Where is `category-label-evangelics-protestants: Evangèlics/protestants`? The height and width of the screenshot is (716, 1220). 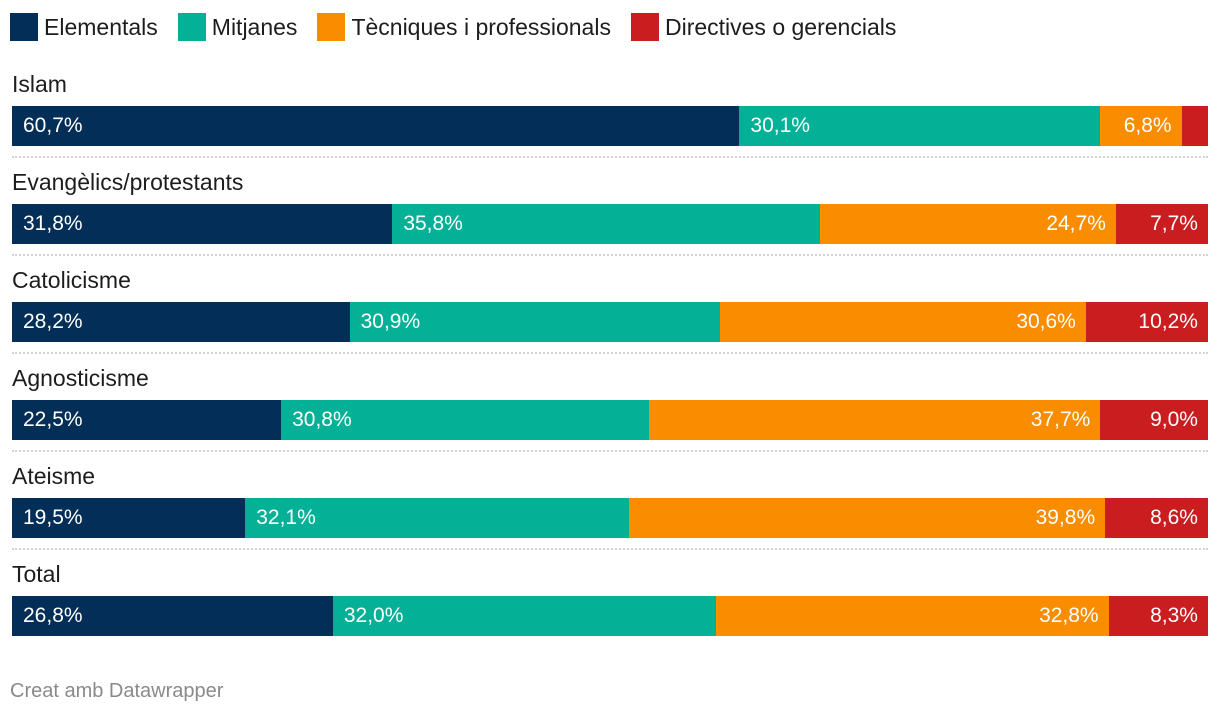 category-label-evangelics-protestants: Evangèlics/protestants is located at coordinates (128, 182).